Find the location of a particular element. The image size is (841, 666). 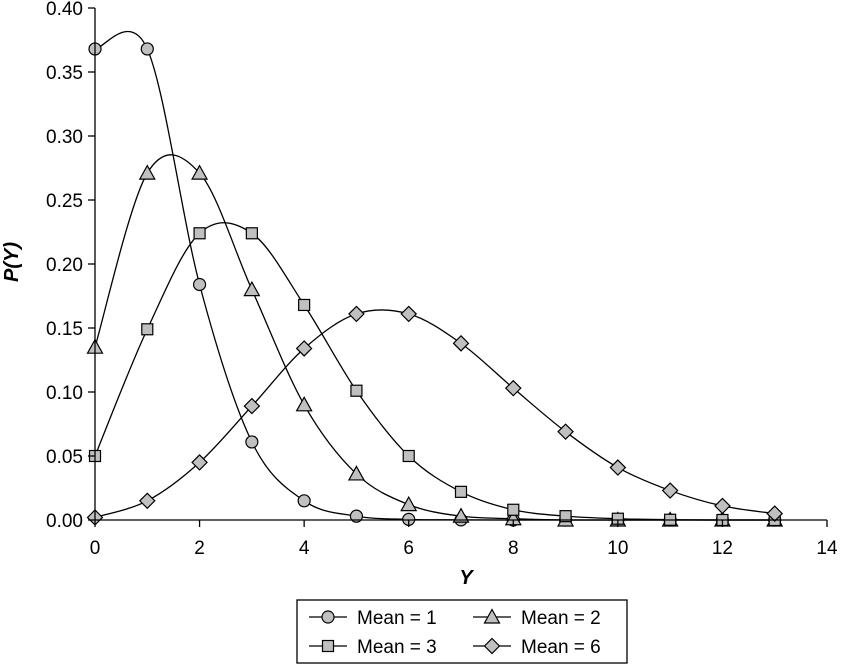

legend: Mean = 1 Mean = 2 Mean = 3 Mean = 6 is located at coordinates (462, 631).